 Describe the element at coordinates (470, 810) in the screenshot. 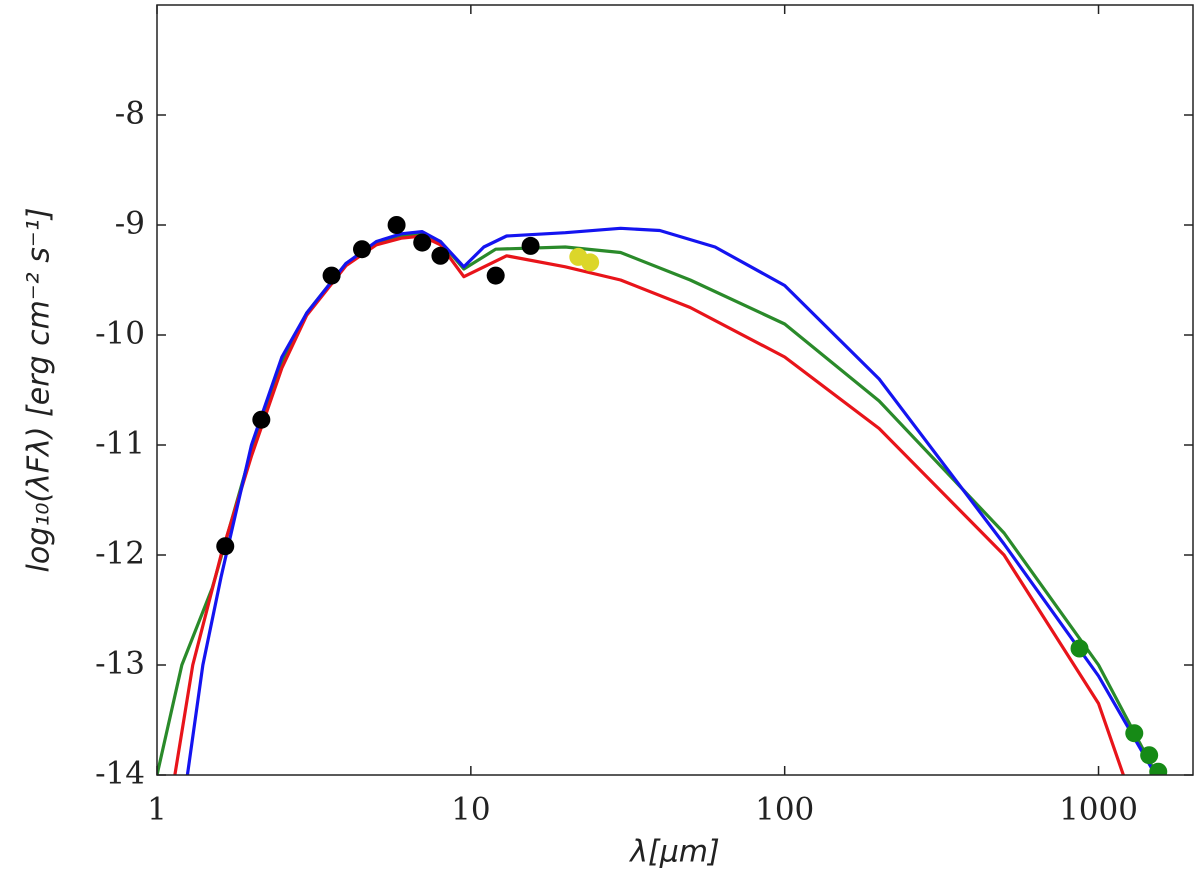

I see `x-tick-label: 10` at that location.